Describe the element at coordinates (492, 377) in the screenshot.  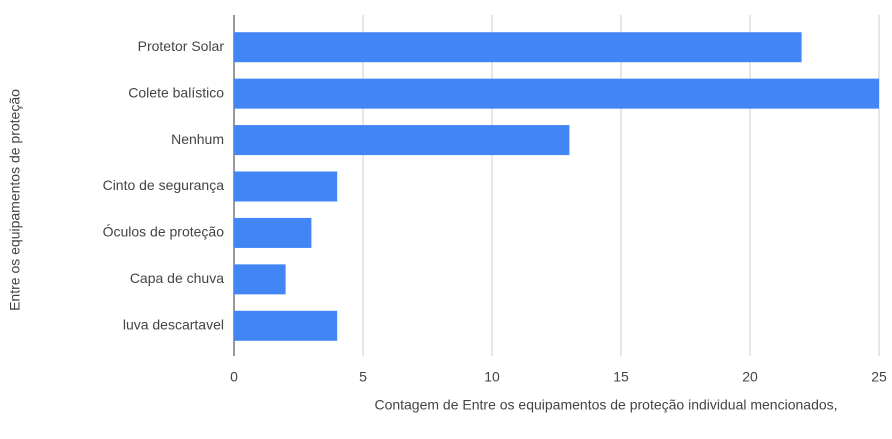
I see `x-tick-label: 10` at that location.